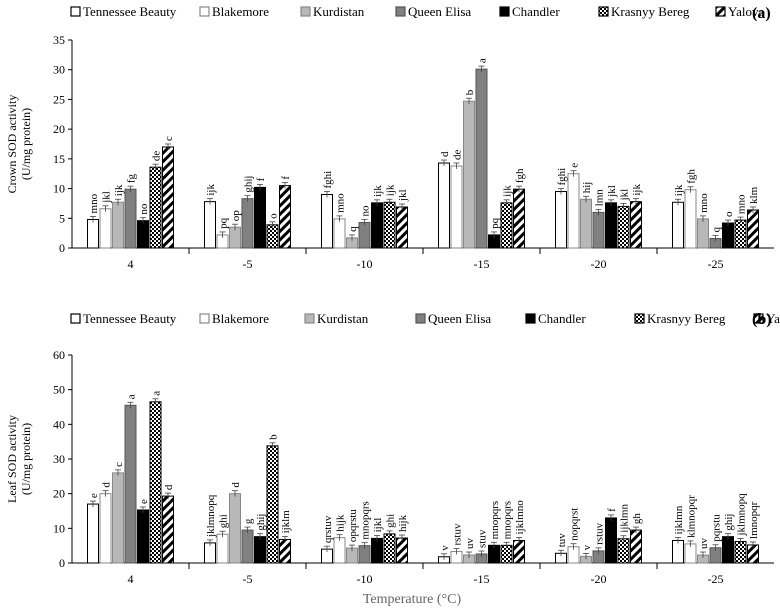  What do you see at coordinates (754, 520) in the screenshot?
I see `significance-label: lmnopqr` at bounding box center [754, 520].